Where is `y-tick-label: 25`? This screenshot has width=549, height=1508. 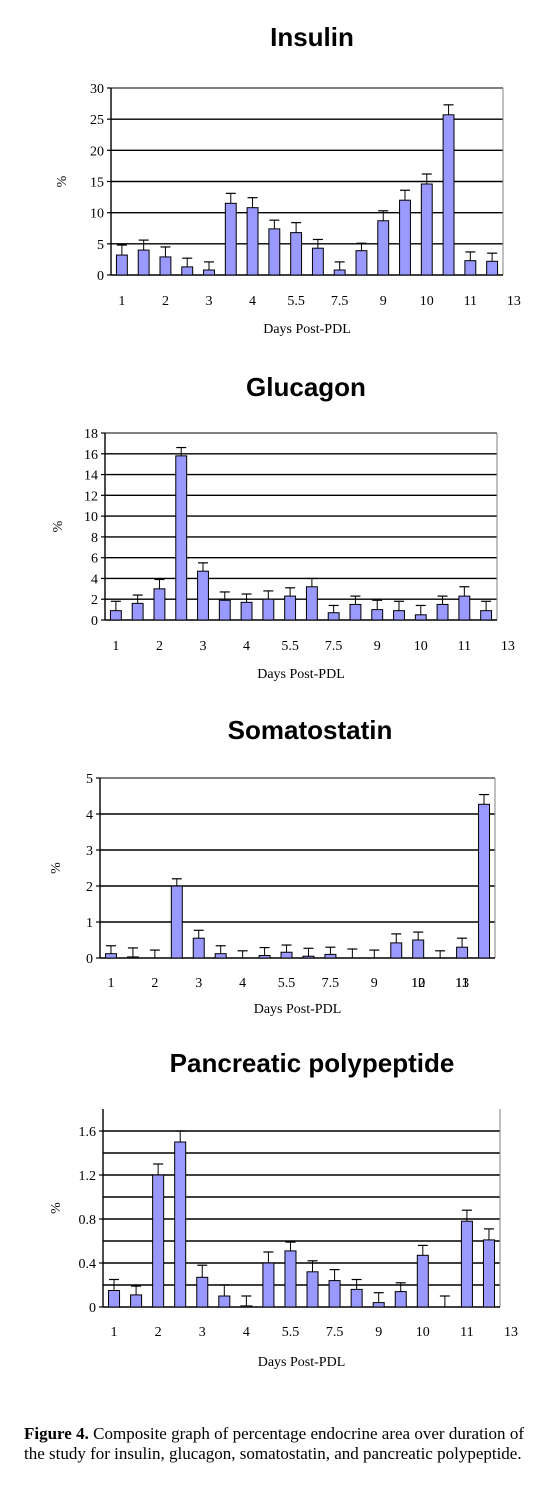
y-tick-label: 25 is located at coordinates (97, 120).